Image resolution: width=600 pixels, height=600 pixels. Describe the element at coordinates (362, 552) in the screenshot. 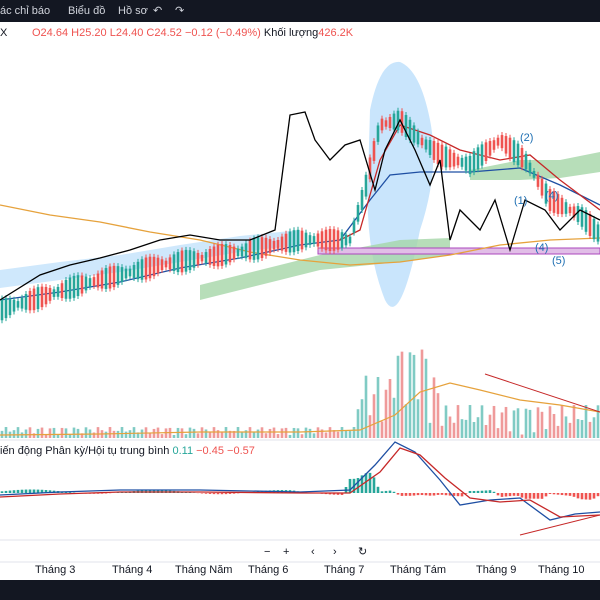

I see `reset: ↻` at that location.